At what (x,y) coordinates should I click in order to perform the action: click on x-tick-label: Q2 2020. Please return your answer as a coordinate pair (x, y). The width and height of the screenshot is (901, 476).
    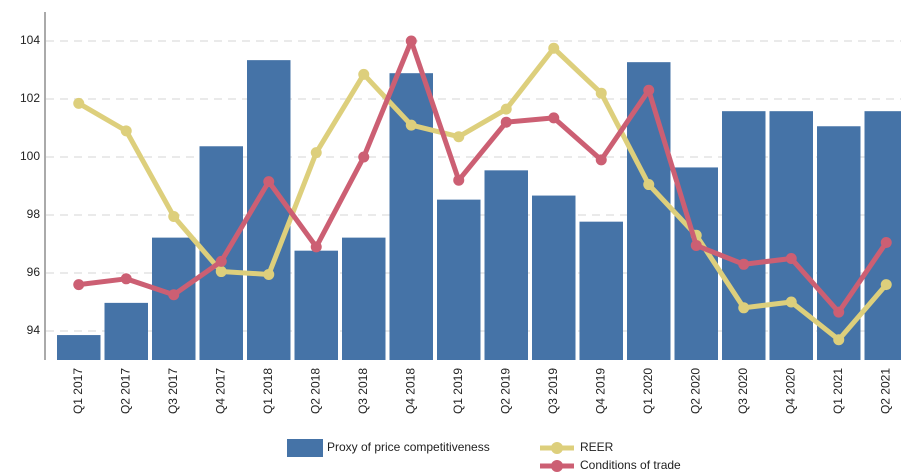
    Looking at the image, I should click on (695, 391).